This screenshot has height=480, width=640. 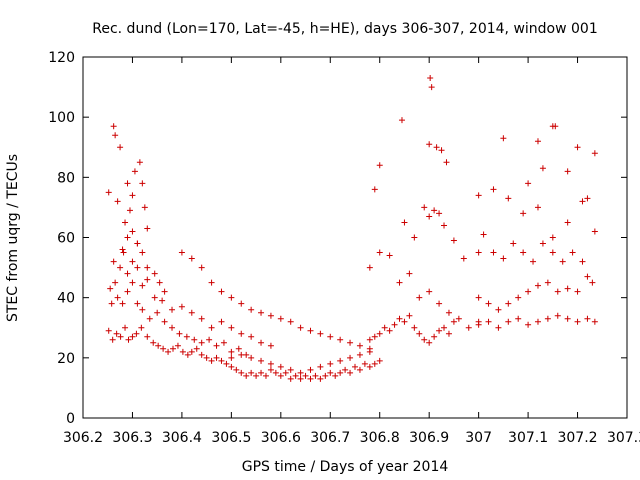 What do you see at coordinates (577, 438) in the screenshot?
I see `x-tick-label: 307.2` at bounding box center [577, 438].